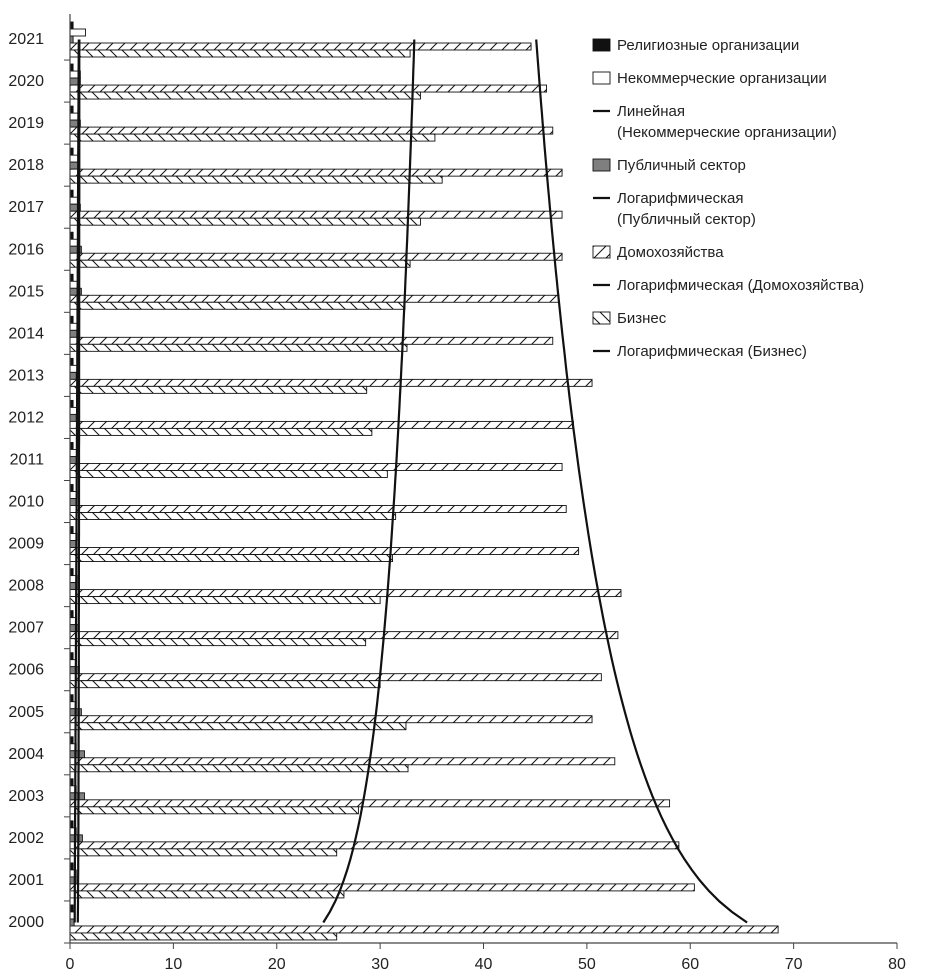  Describe the element at coordinates (601, 252) in the screenshot. I see `legend-symbol-hatch-forward` at that location.